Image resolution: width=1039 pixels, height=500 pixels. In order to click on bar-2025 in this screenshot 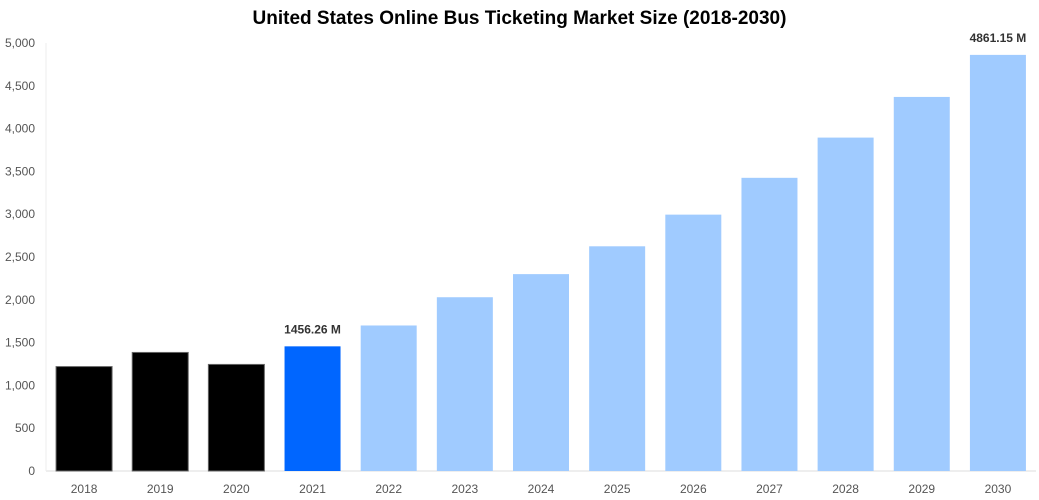, I will do `click(617, 358)`.